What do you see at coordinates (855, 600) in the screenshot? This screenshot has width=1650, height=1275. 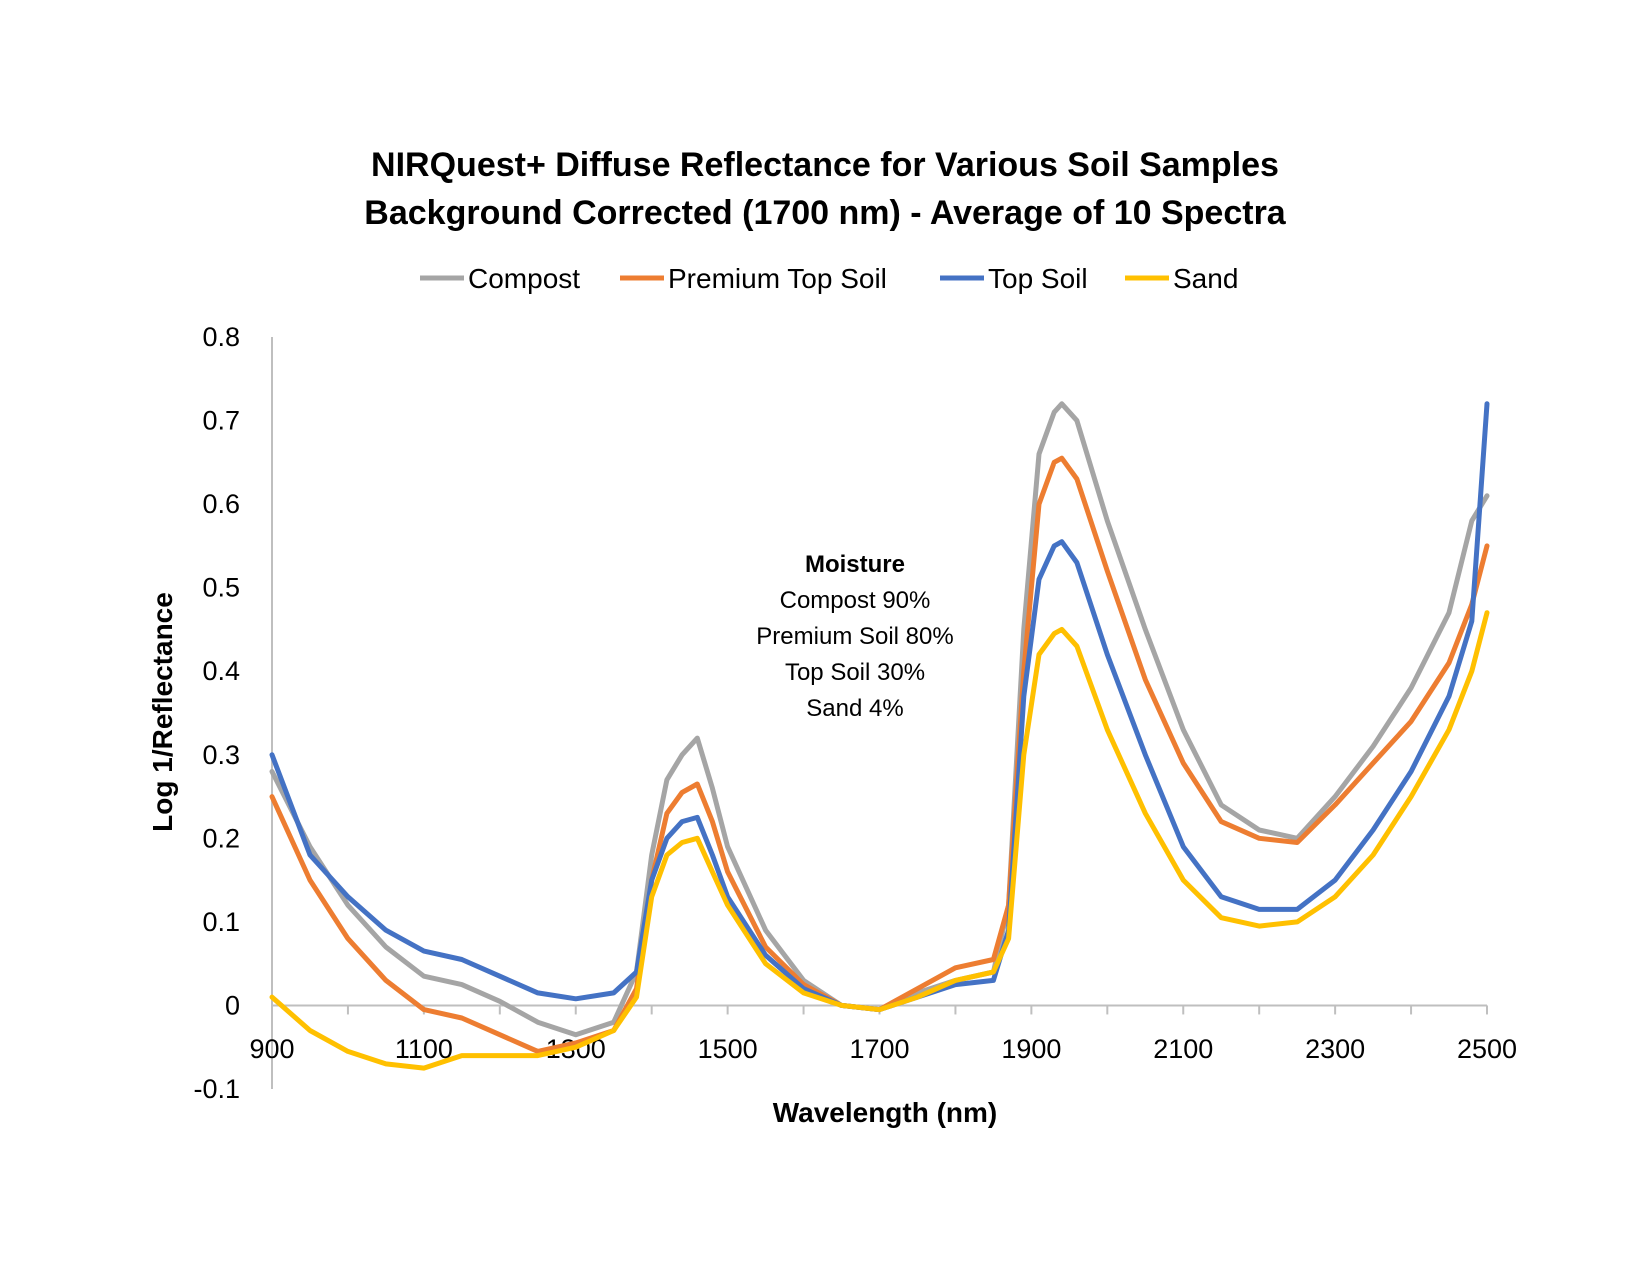 I see `annotation-line-compost: Compost 90%` at bounding box center [855, 600].